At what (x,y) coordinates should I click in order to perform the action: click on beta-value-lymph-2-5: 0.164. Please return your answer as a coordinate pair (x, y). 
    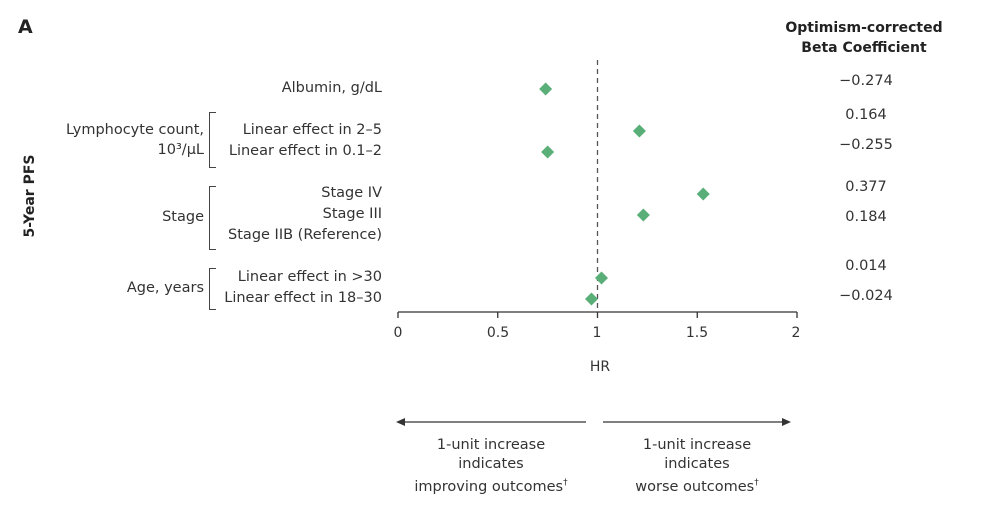
    Looking at the image, I should click on (866, 115).